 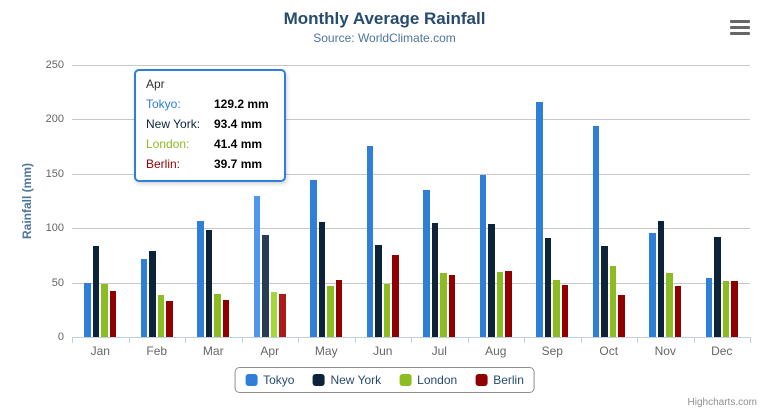 What do you see at coordinates (552, 351) in the screenshot?
I see `x-axis-label: Sep` at bounding box center [552, 351].